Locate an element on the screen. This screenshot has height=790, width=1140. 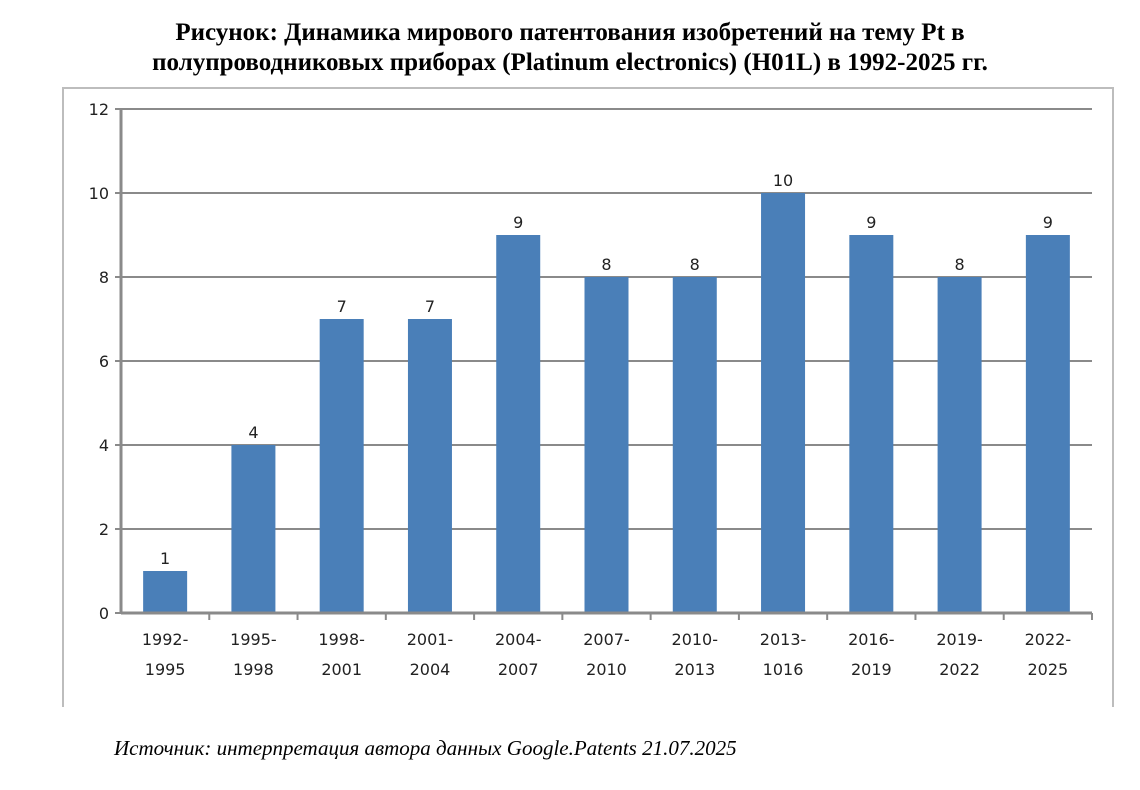
x-tick-label: 2007- is located at coordinates (606, 639).